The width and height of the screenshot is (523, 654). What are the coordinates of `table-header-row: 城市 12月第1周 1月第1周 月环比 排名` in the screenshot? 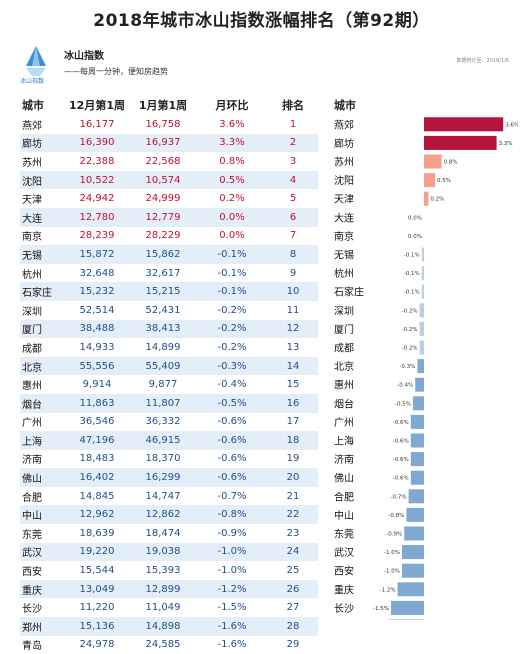 It's located at (169, 105).